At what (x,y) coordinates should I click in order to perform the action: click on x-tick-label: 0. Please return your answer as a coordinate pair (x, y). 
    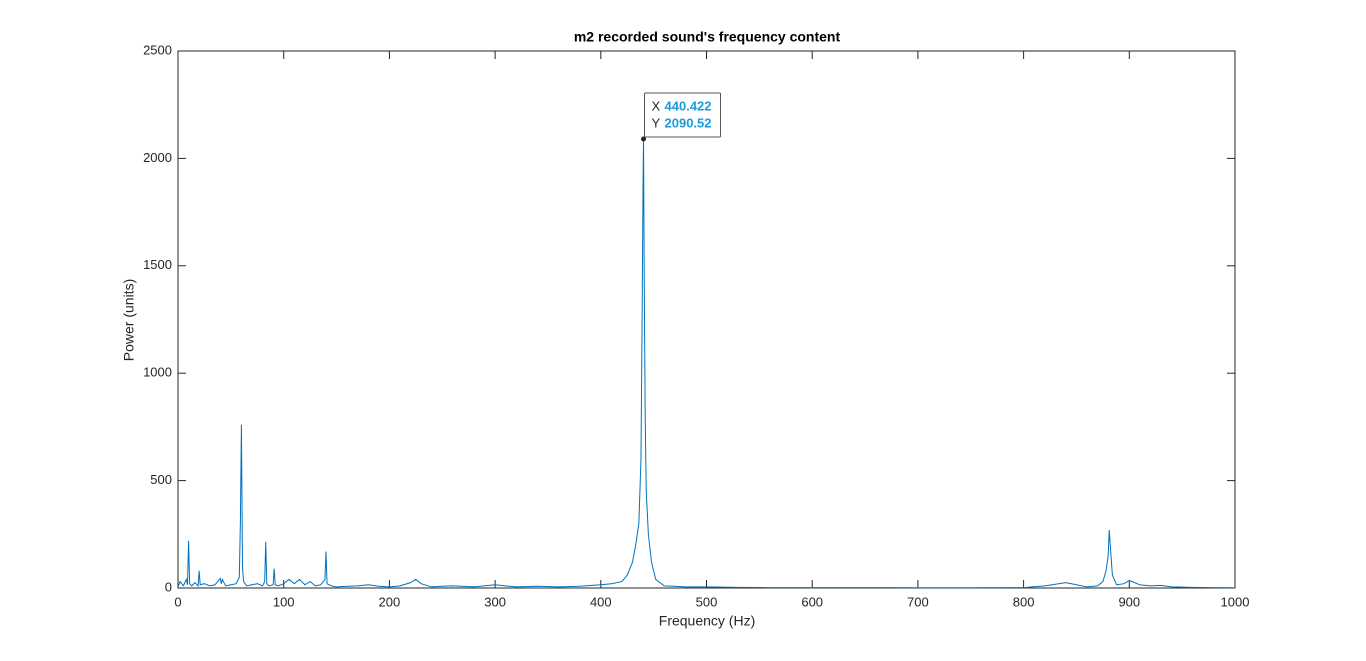
    Looking at the image, I should click on (177, 601).